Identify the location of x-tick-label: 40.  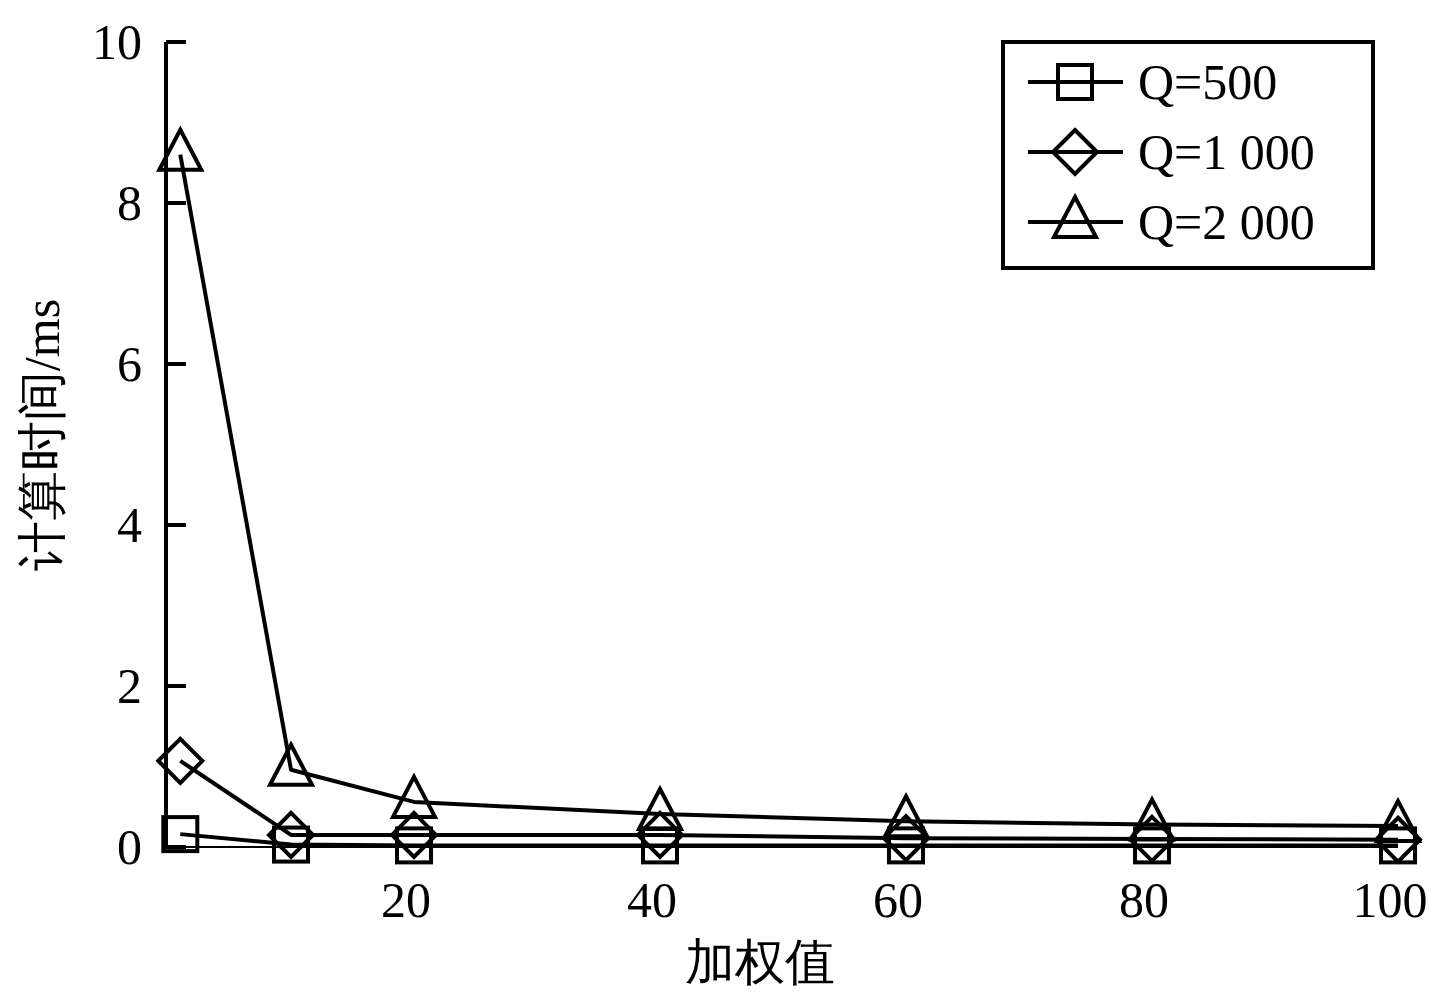
(652, 900).